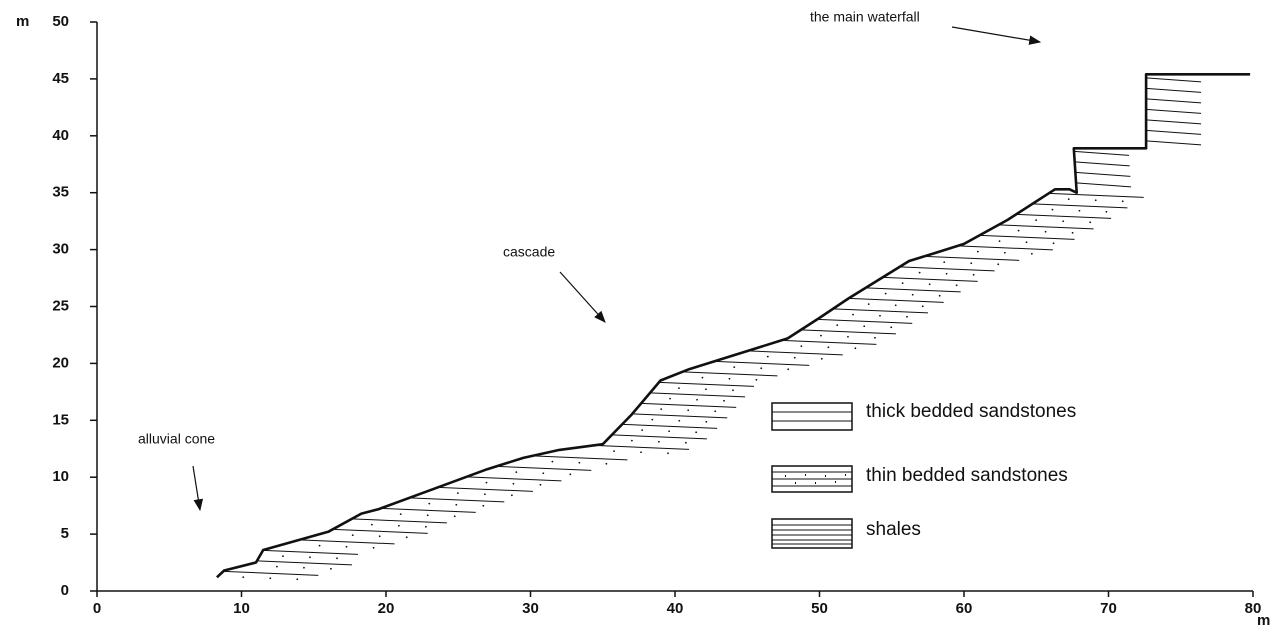 The image size is (1273, 628). I want to click on y-tick-label: 15, so click(60, 419).